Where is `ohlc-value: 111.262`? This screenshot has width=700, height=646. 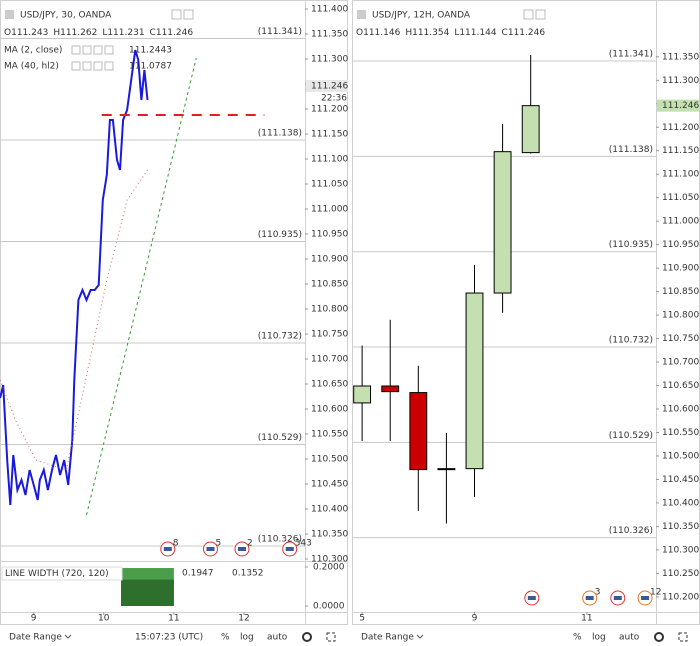
ohlc-value: 111.262 is located at coordinates (78, 33).